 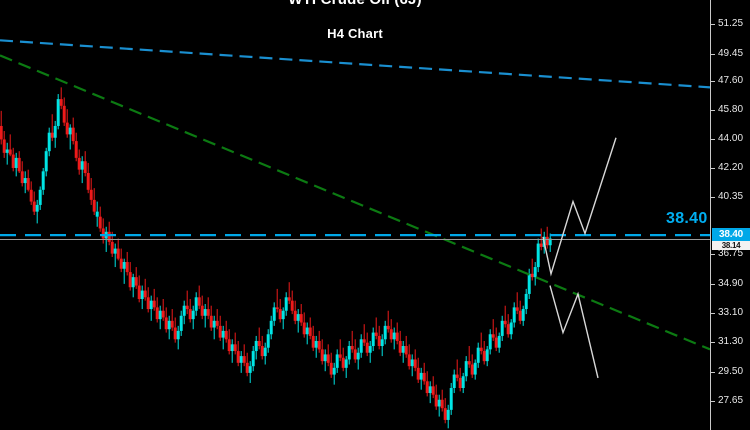 What do you see at coordinates (731, 138) in the screenshot?
I see `axis-label: 44.00` at bounding box center [731, 138].